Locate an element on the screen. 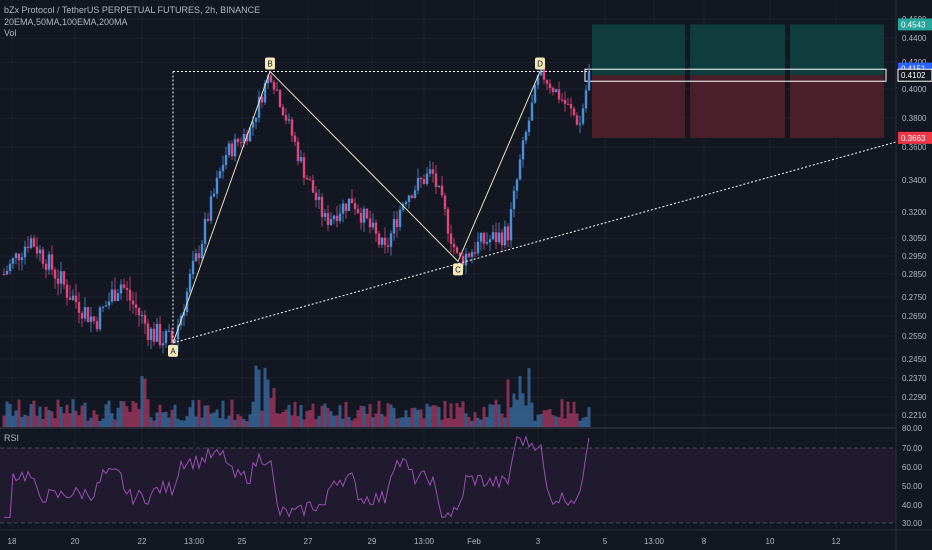 The width and height of the screenshot is (932, 550). stop-zone is located at coordinates (737, 106).